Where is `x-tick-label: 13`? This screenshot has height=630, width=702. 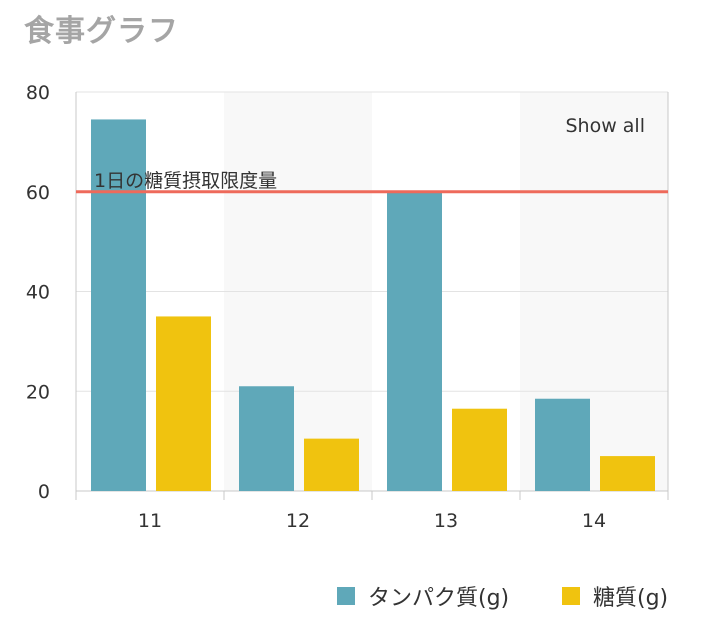
x-tick-label: 13 is located at coordinates (446, 521).